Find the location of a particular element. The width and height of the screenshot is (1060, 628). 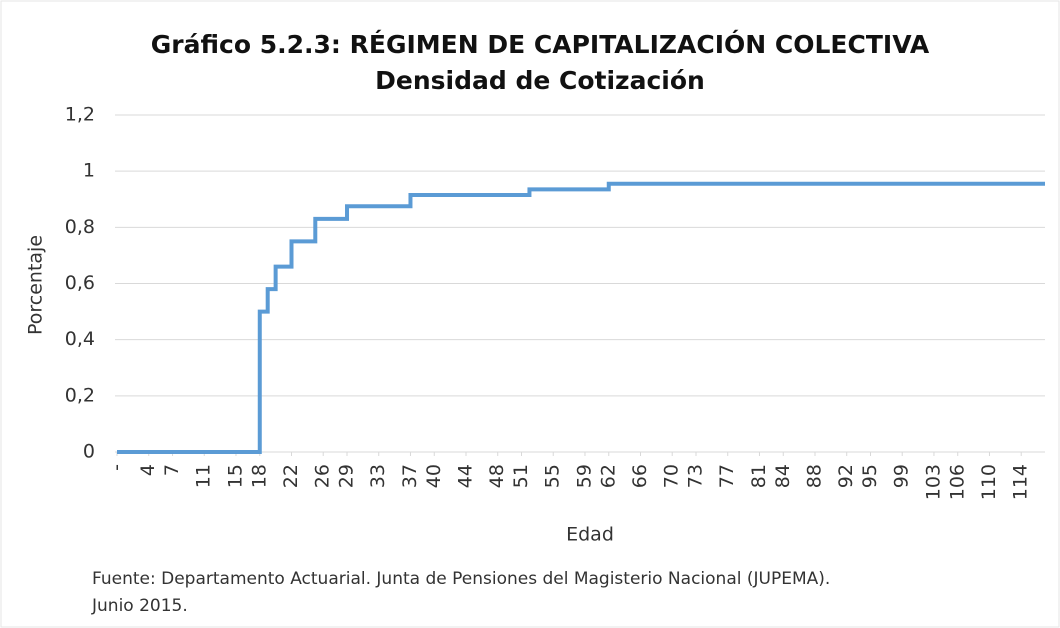

y-tick-label: 0,6 is located at coordinates (80, 283).